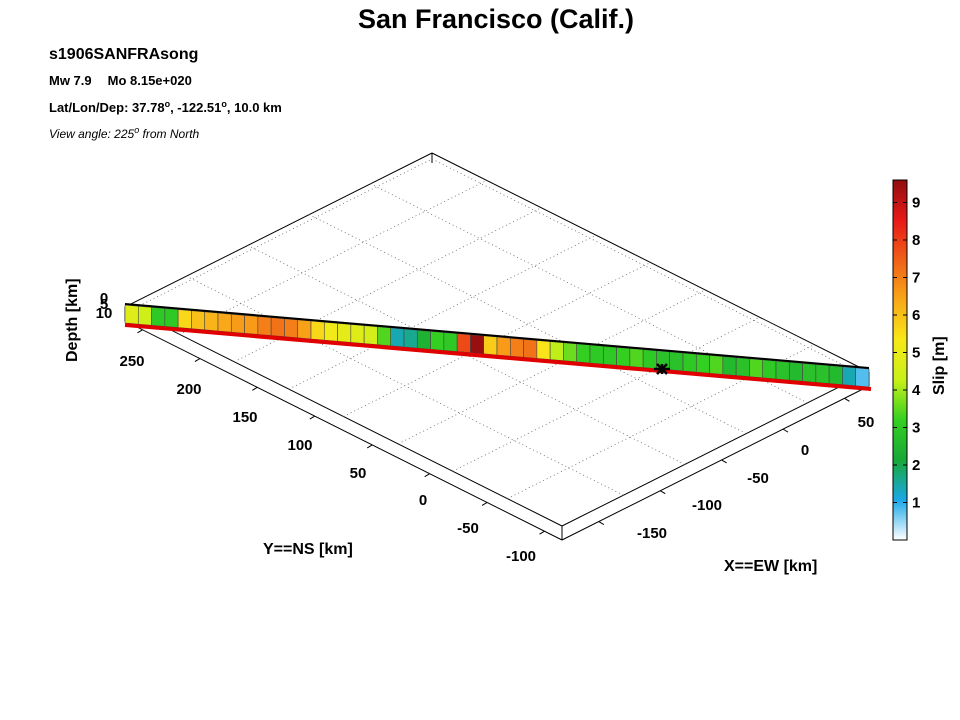 The width and height of the screenshot is (960, 720). I want to click on colorbar-label: Slip [m], so click(939, 365).